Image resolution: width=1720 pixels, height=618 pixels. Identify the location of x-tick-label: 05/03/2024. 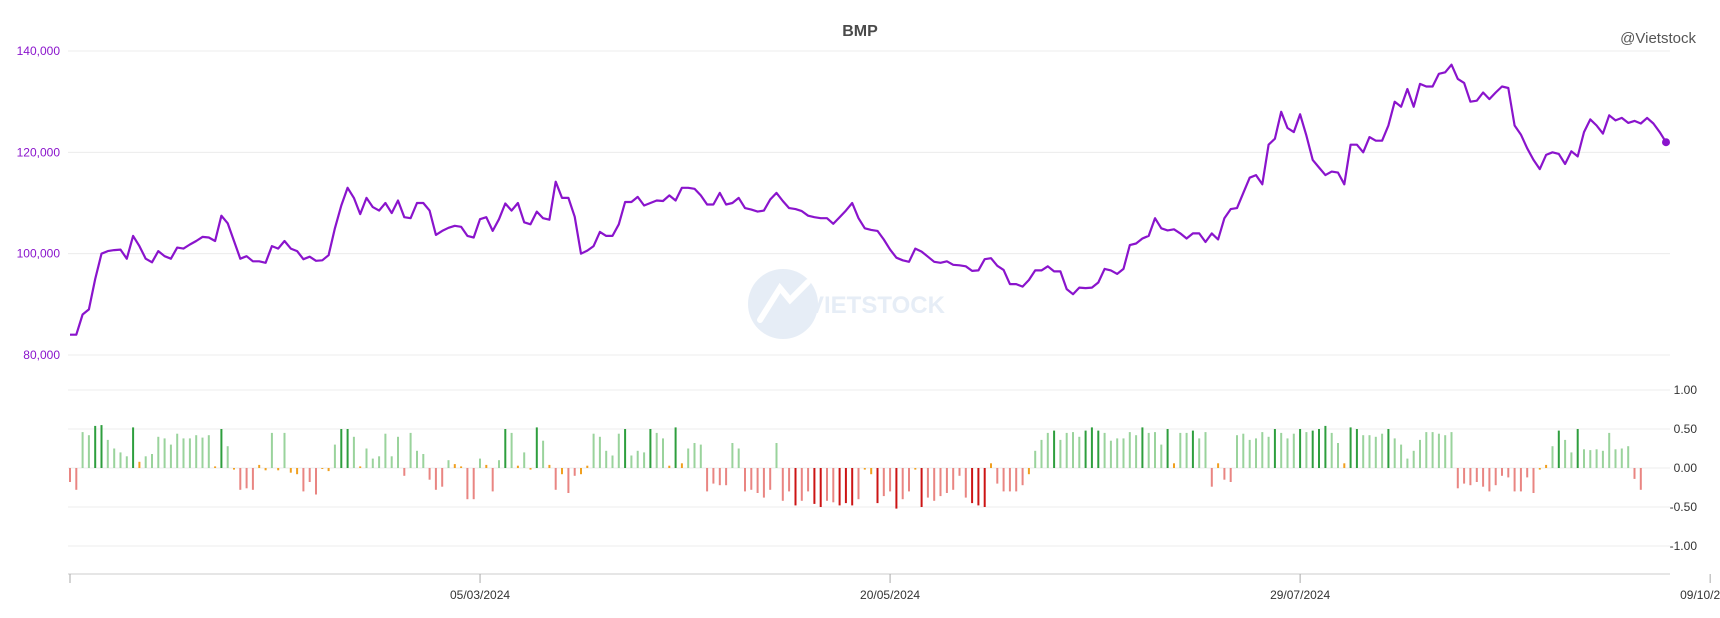
(480, 595).